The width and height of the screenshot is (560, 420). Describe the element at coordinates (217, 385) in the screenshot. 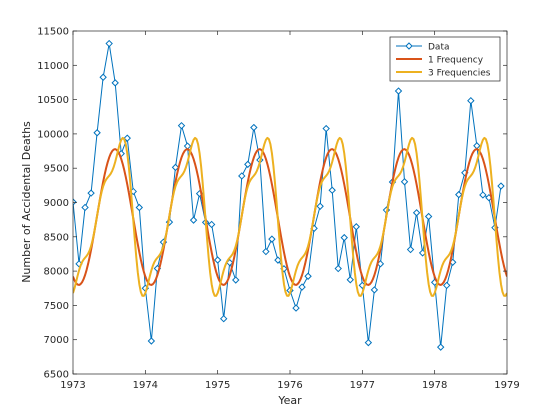

I see `x-tick-label: 1975` at that location.